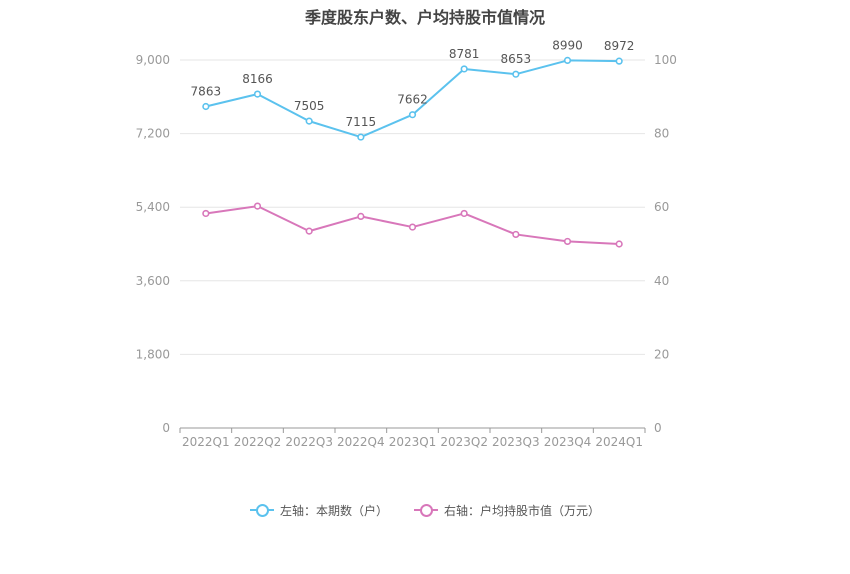 The height and width of the screenshot is (574, 850). I want to click on x-tick-label: 2022Q3, so click(309, 442).